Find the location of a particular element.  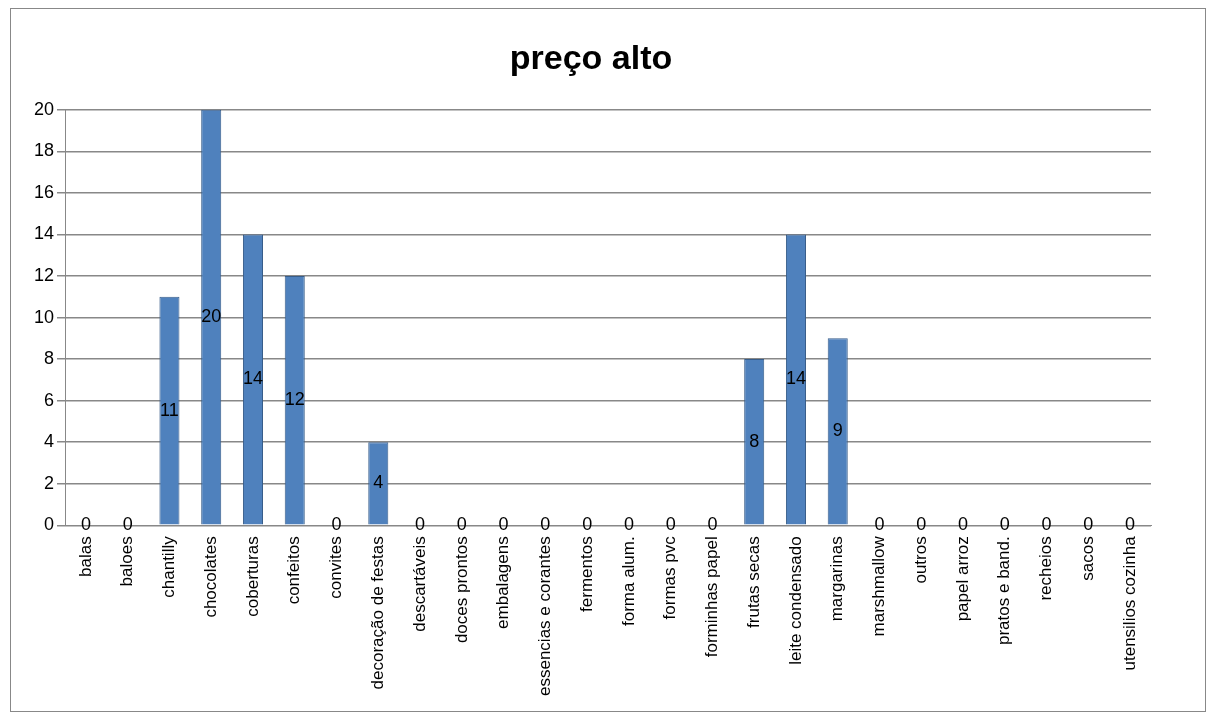

x-tick-label: descartáveis is located at coordinates (419, 584).